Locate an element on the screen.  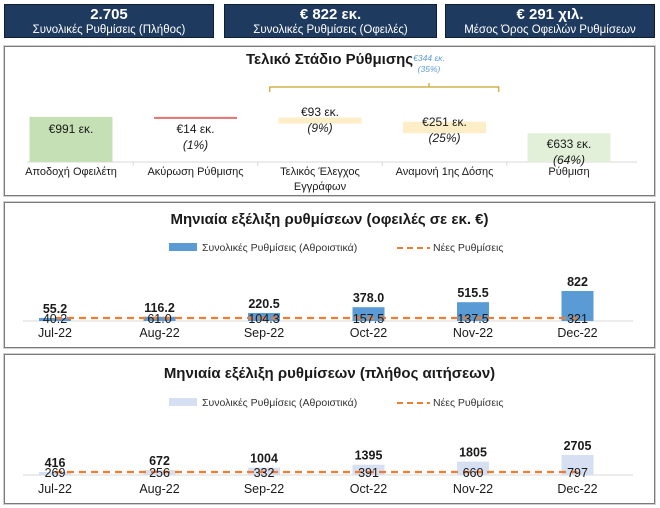
kpi-total-count: 2.705 Συνολικές Ρυθμίσεις (Πλήθος) is located at coordinates (109, 21).